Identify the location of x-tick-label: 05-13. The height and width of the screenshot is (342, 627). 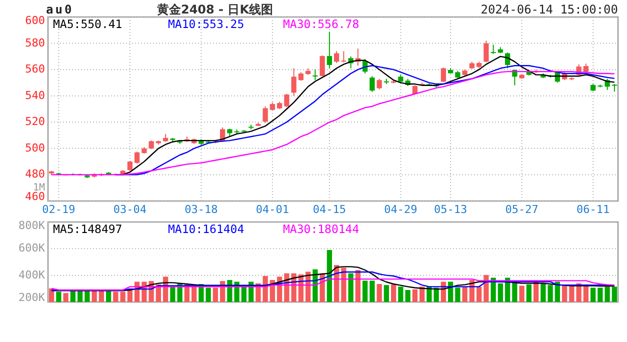
(451, 209).